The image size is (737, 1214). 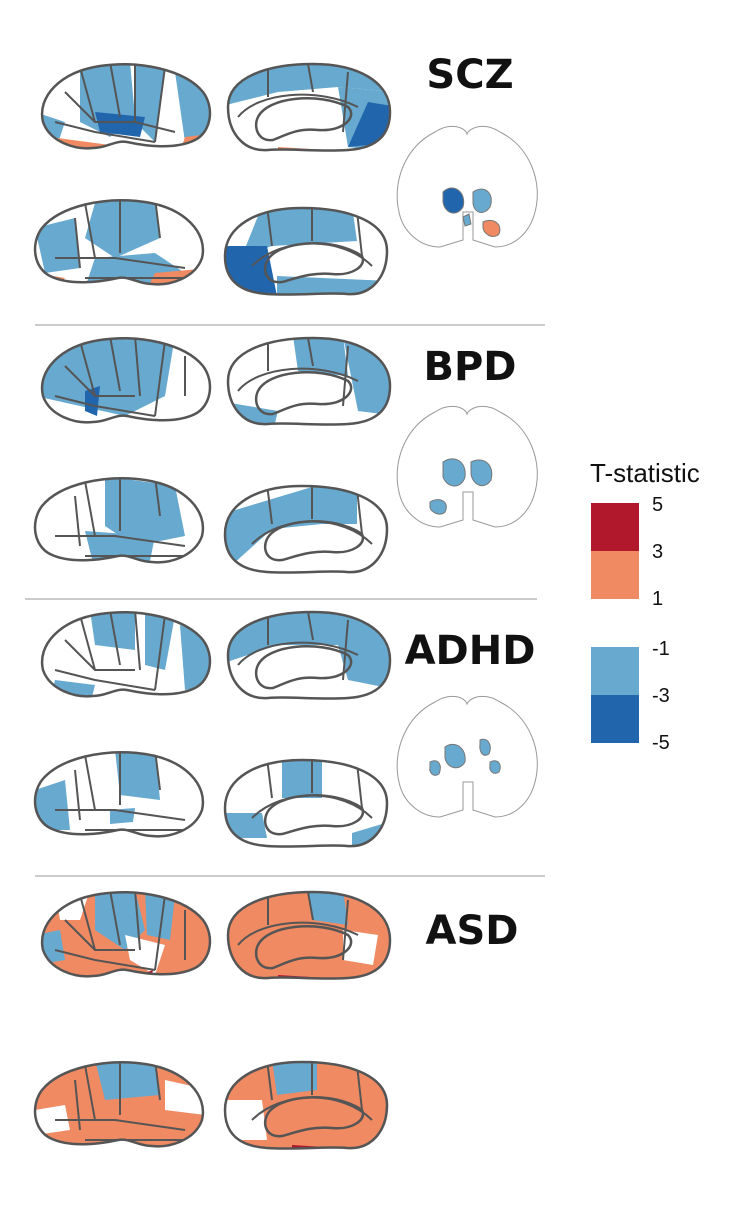 I want to click on legend-tick: -3, so click(x=661, y=696).